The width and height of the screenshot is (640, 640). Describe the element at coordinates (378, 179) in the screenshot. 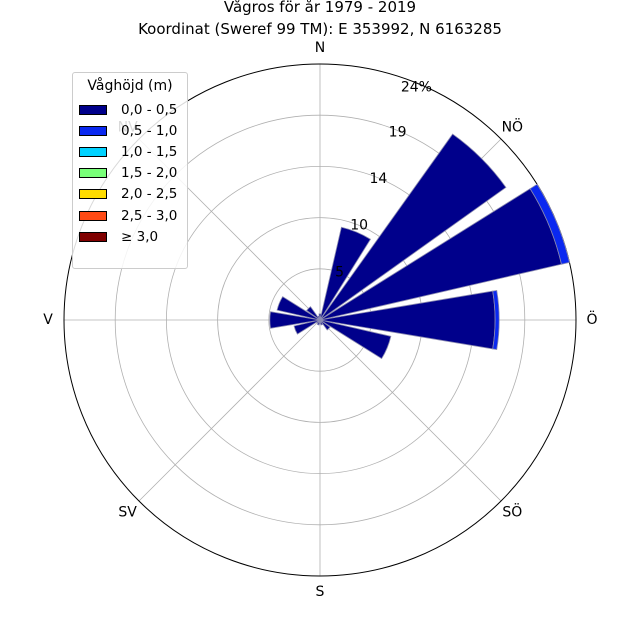

I see `radial-tick-label: 14` at that location.